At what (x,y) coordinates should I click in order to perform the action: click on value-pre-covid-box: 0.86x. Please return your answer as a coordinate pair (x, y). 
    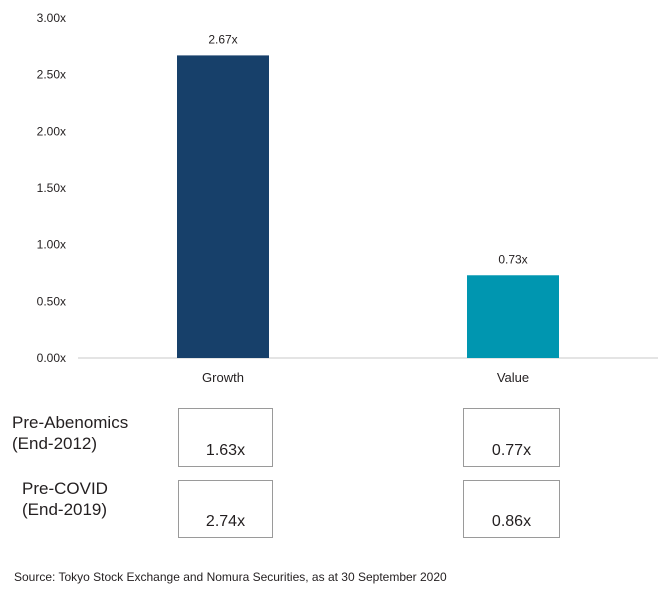
    Looking at the image, I should click on (511, 509).